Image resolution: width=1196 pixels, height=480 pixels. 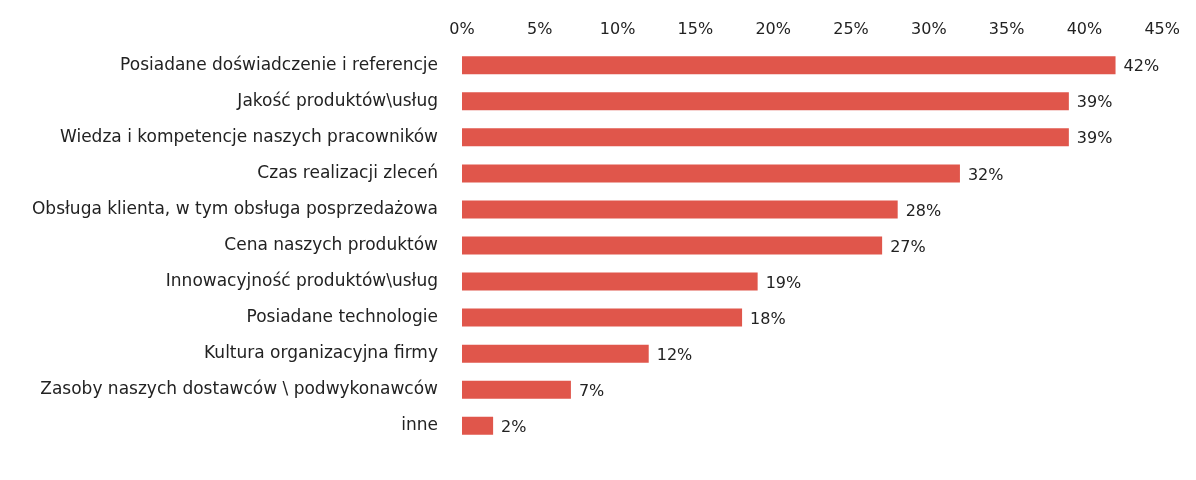 What do you see at coordinates (337, 99) in the screenshot?
I see `y-tick-label: Jakość produktów\usług` at bounding box center [337, 99].